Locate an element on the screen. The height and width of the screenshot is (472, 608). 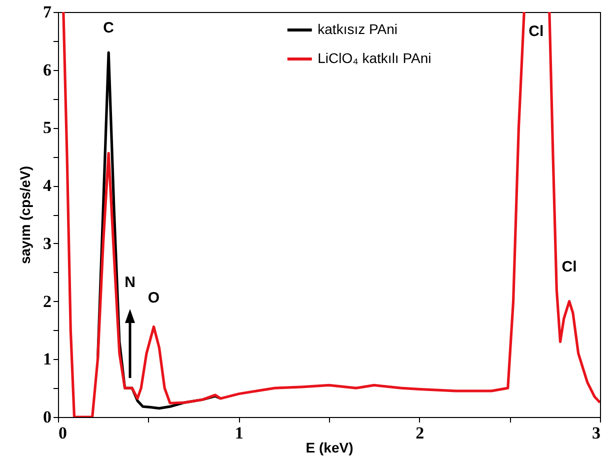
x-tick-label: 0 is located at coordinates (62, 433).